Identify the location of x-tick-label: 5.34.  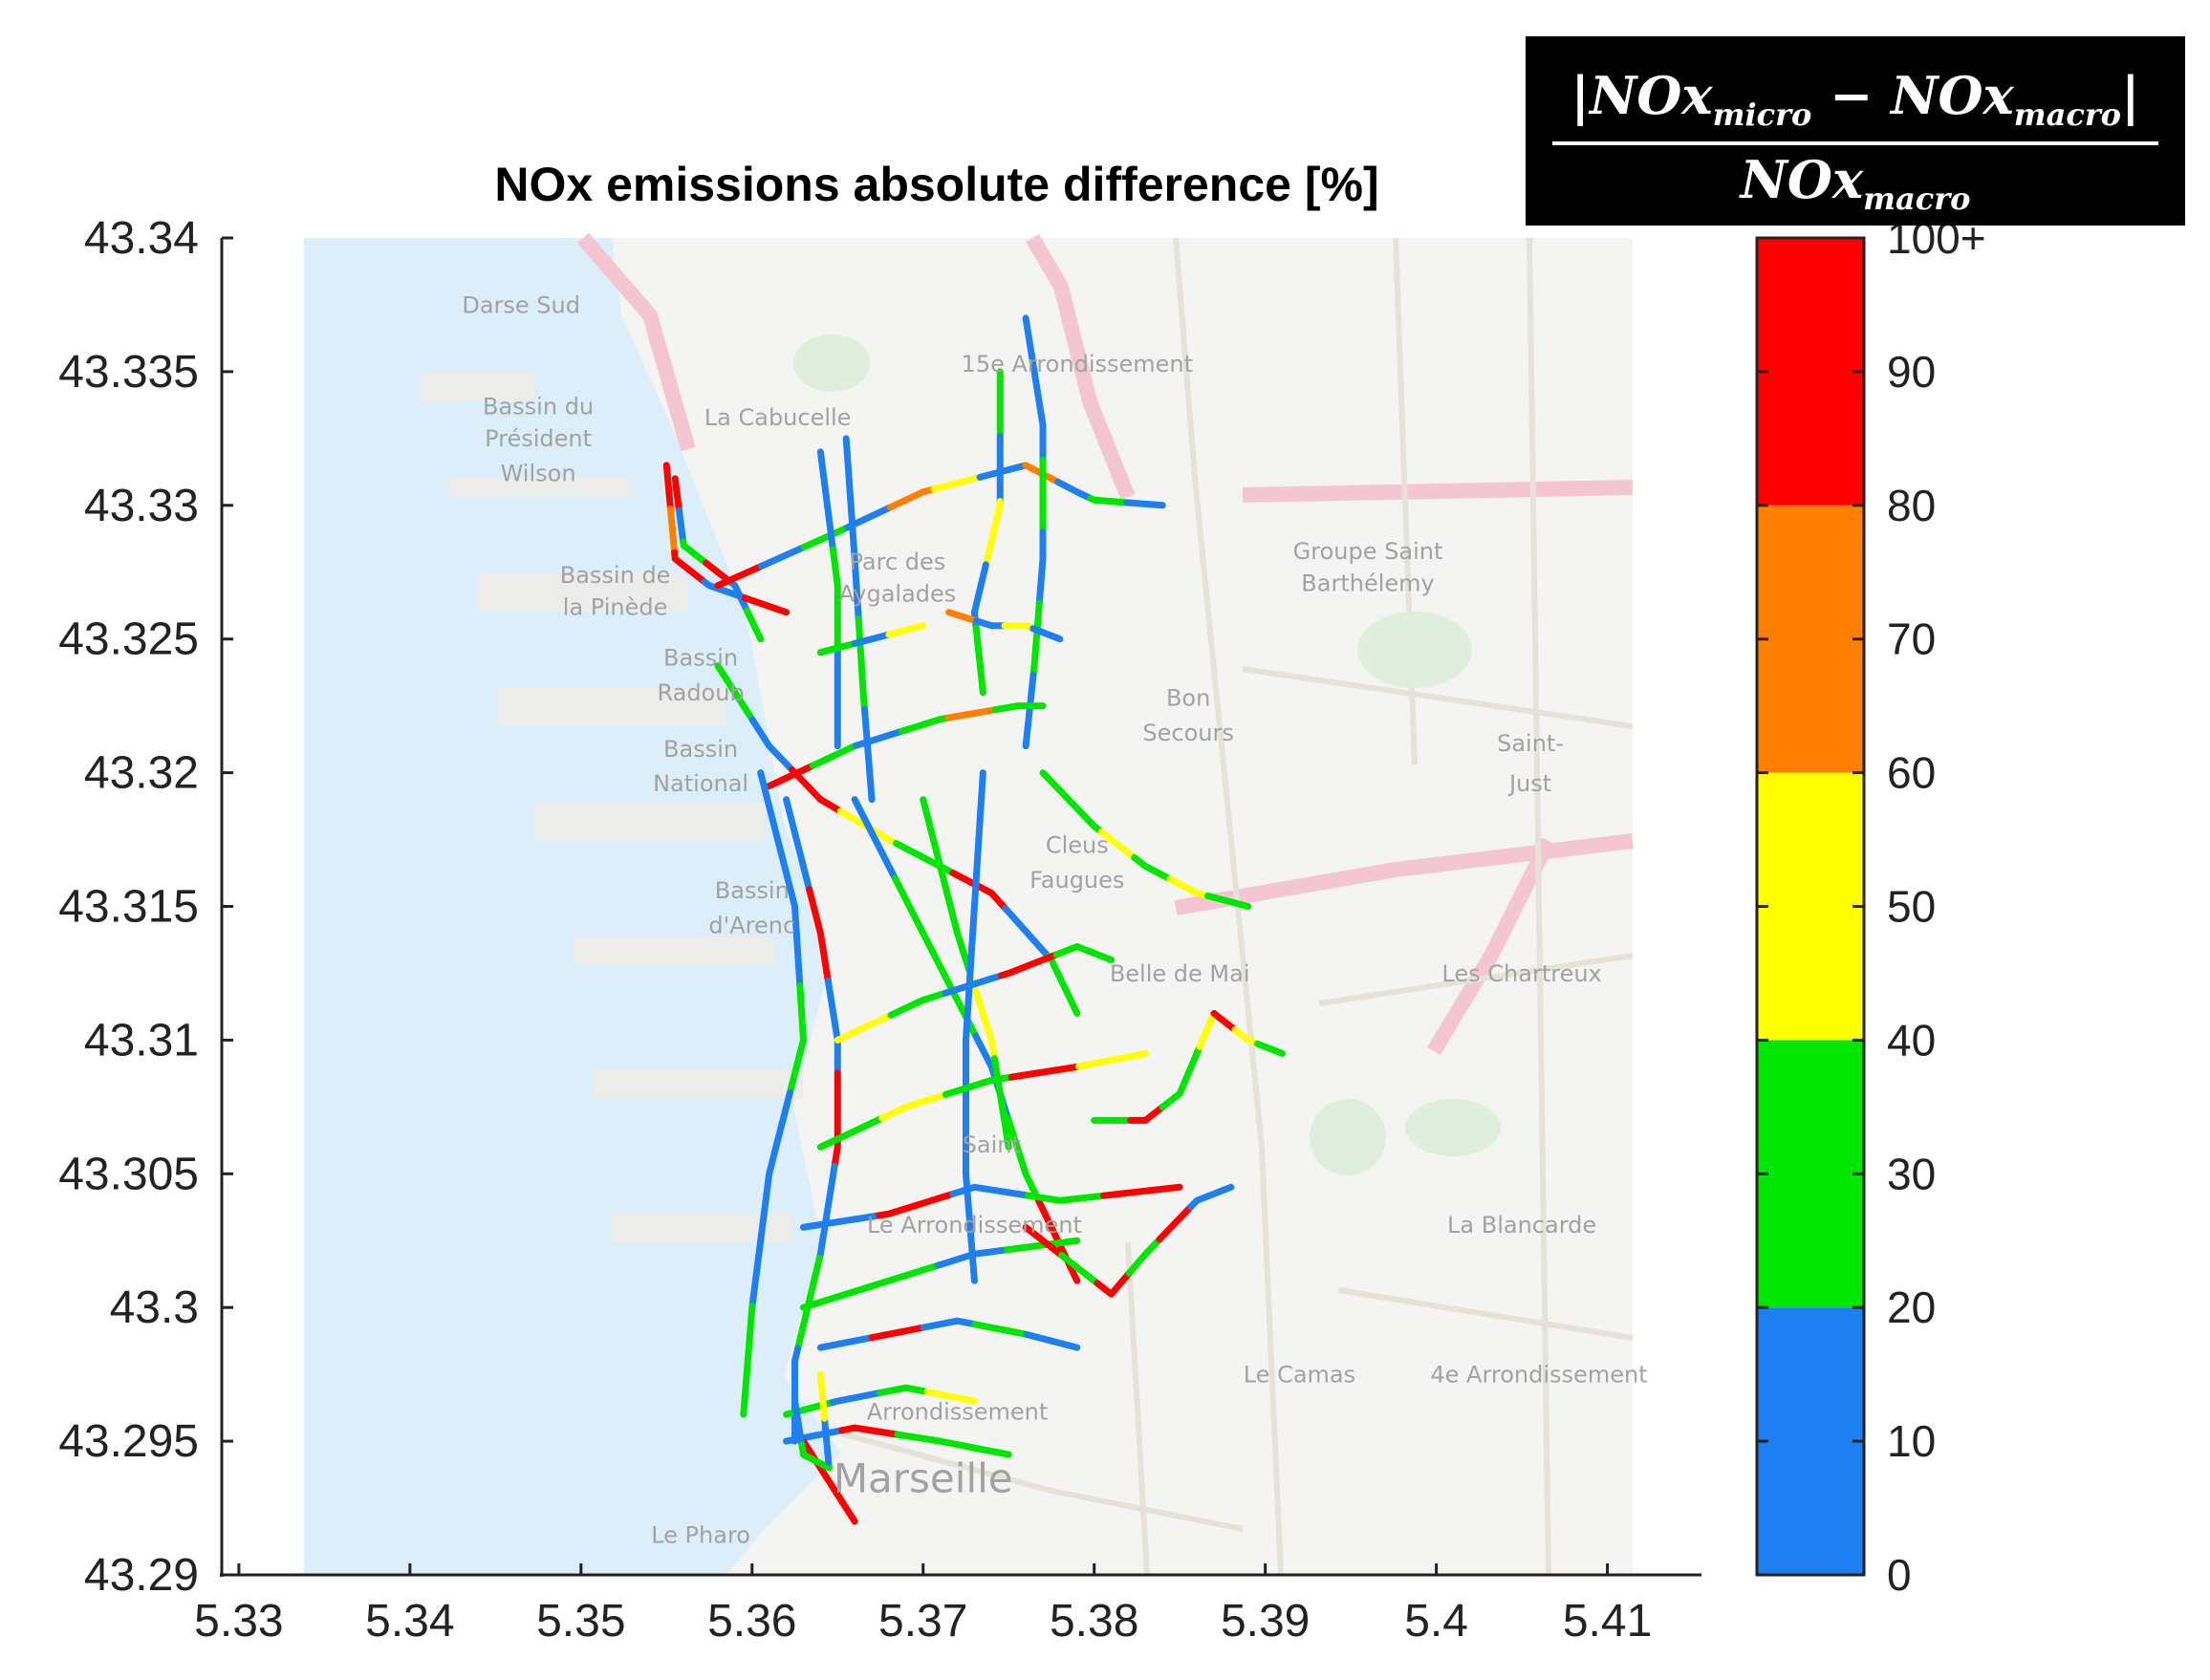
(410, 1622).